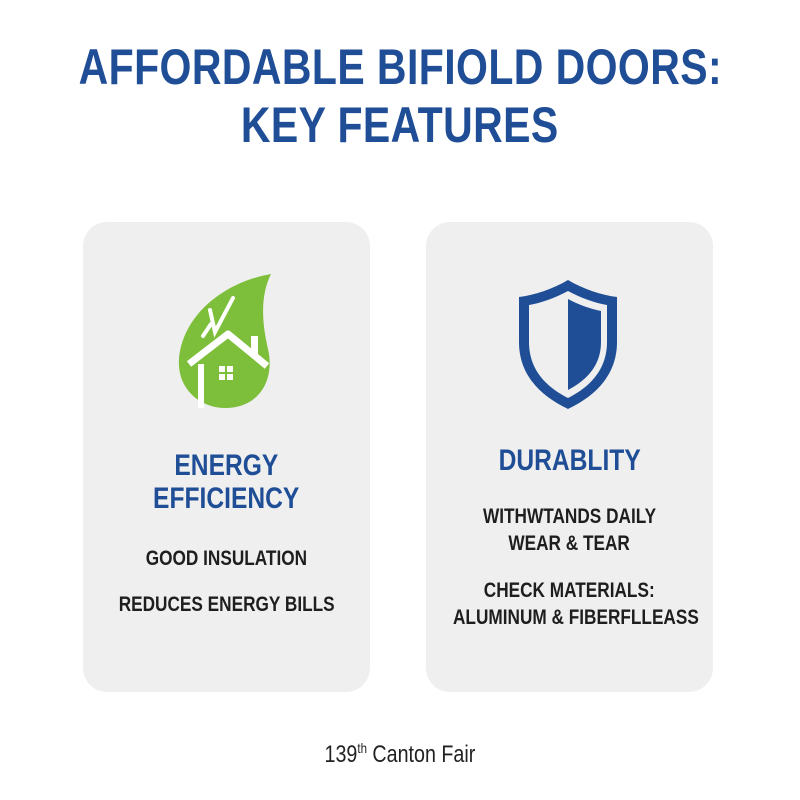 The height and width of the screenshot is (800, 800). What do you see at coordinates (341, 754) in the screenshot?
I see `footer-number: 139` at bounding box center [341, 754].